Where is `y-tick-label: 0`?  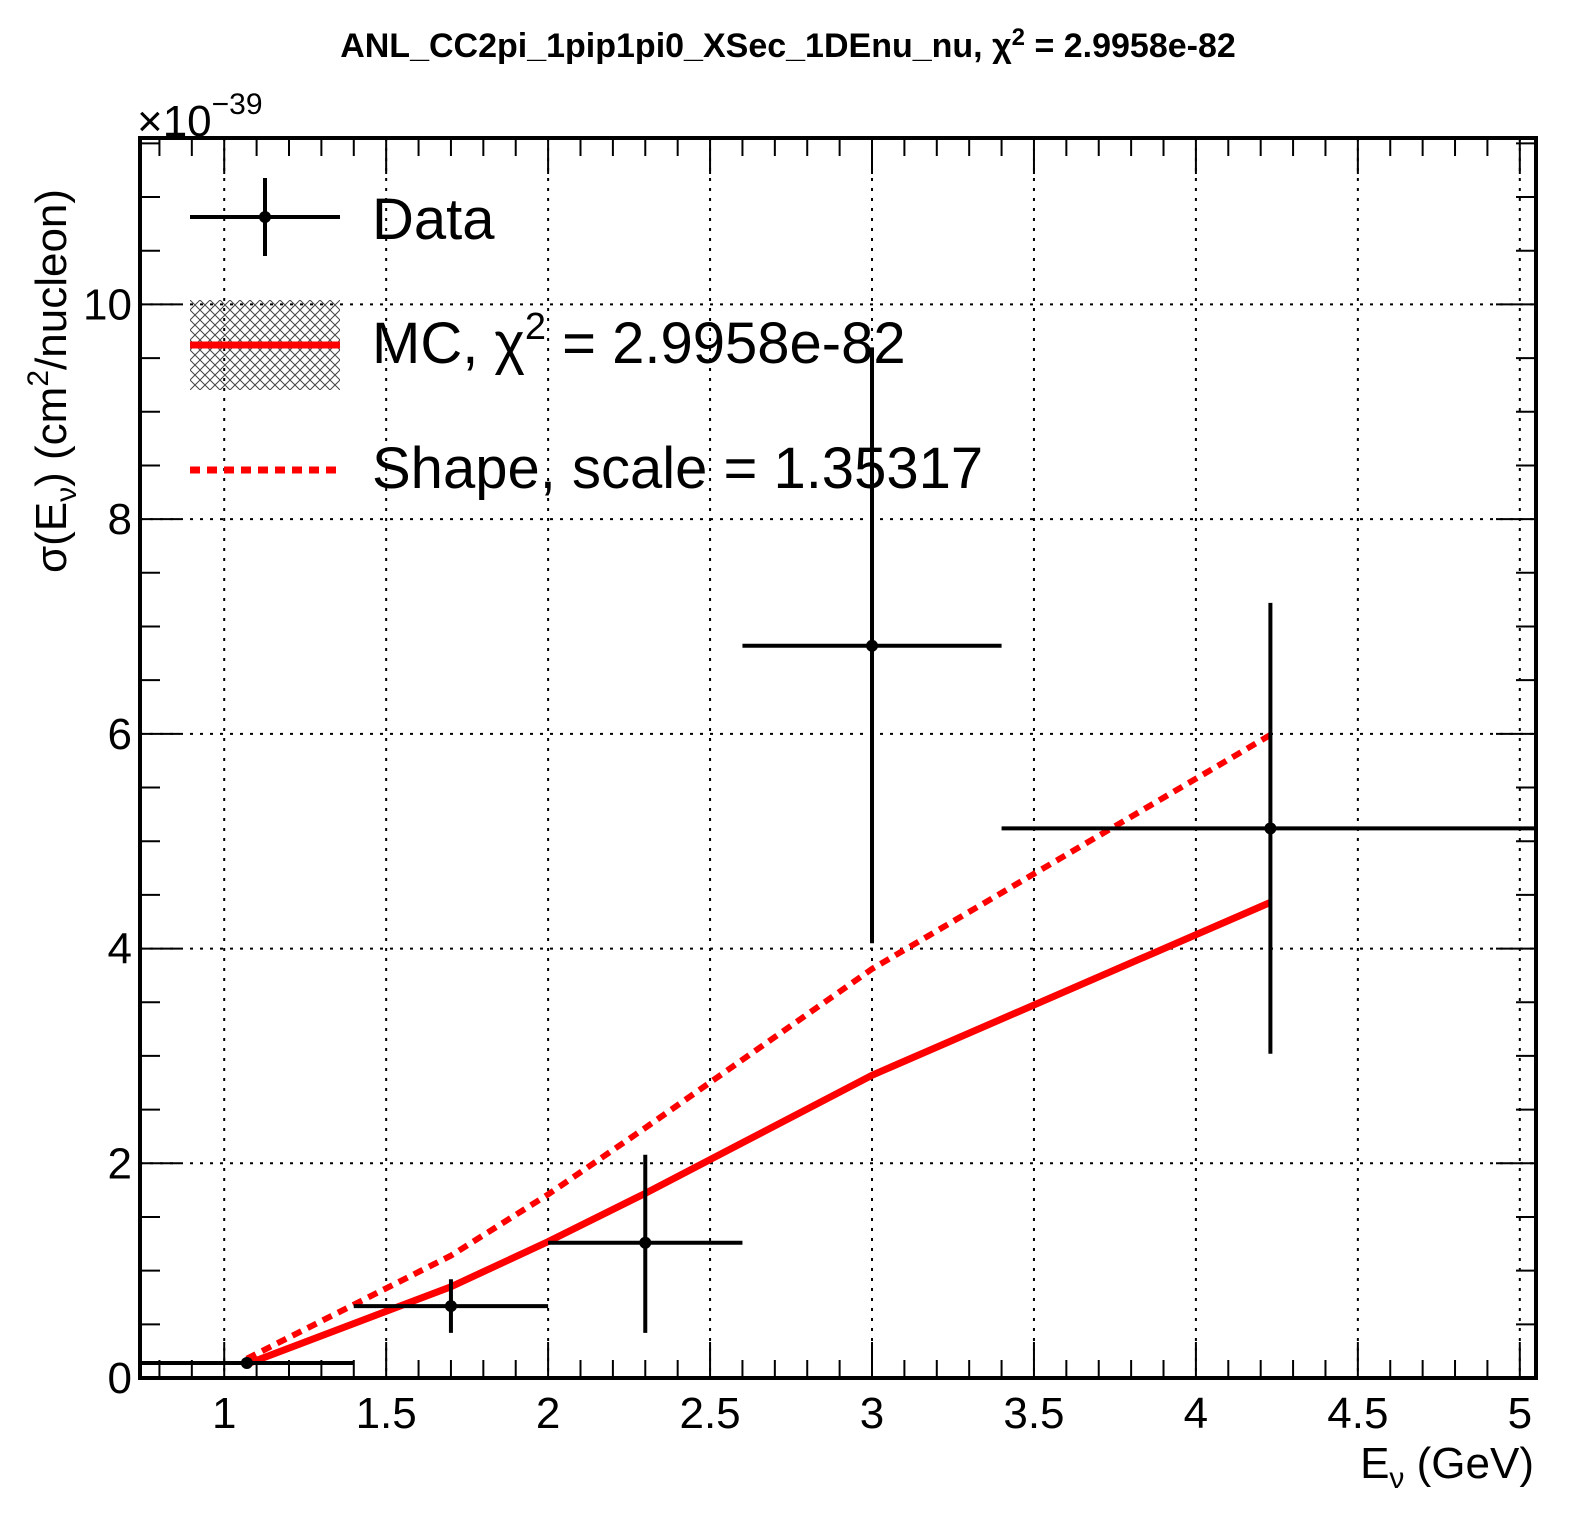
y-tick-label: 0 is located at coordinates (120, 1378).